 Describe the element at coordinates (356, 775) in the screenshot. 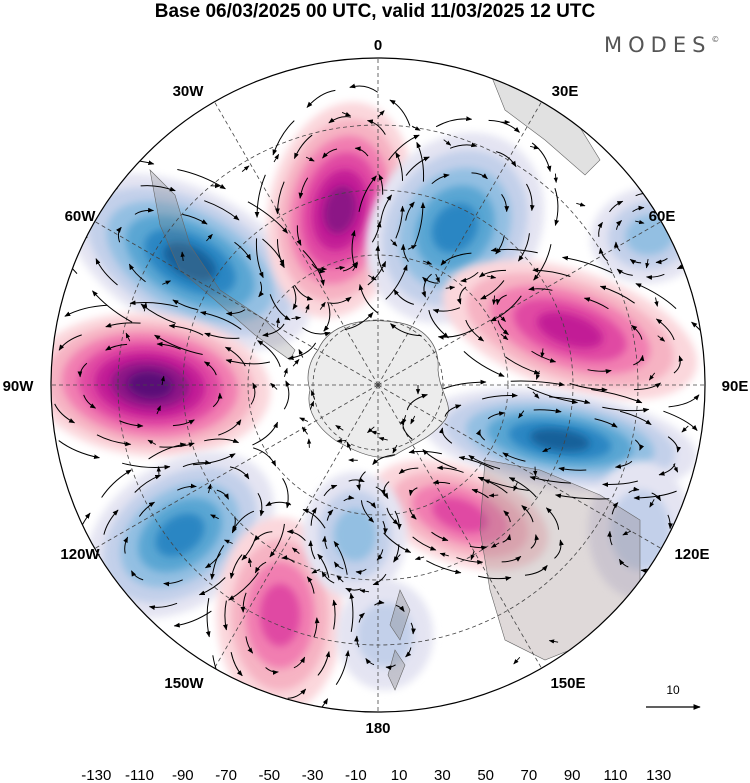

I see `colorbar-tick-label: -10` at that location.